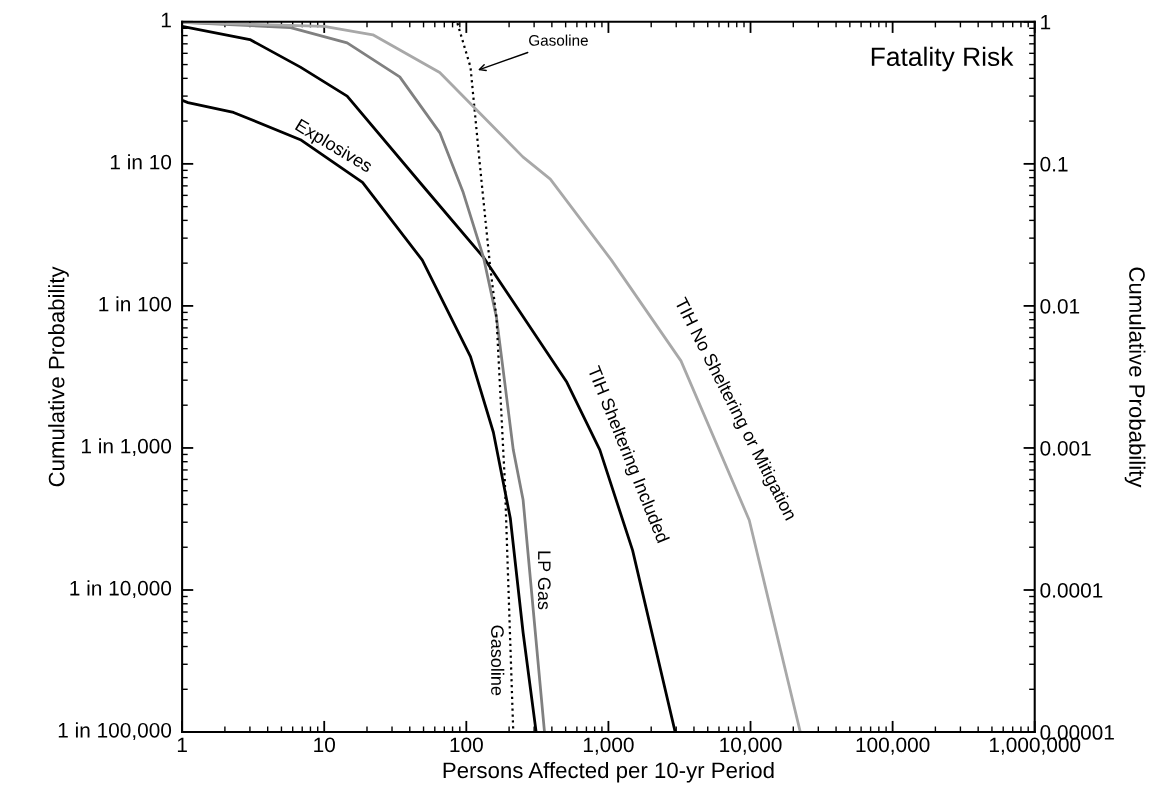 The width and height of the screenshot is (1160, 808). I want to click on x-tick-label: 1,000, so click(608, 746).